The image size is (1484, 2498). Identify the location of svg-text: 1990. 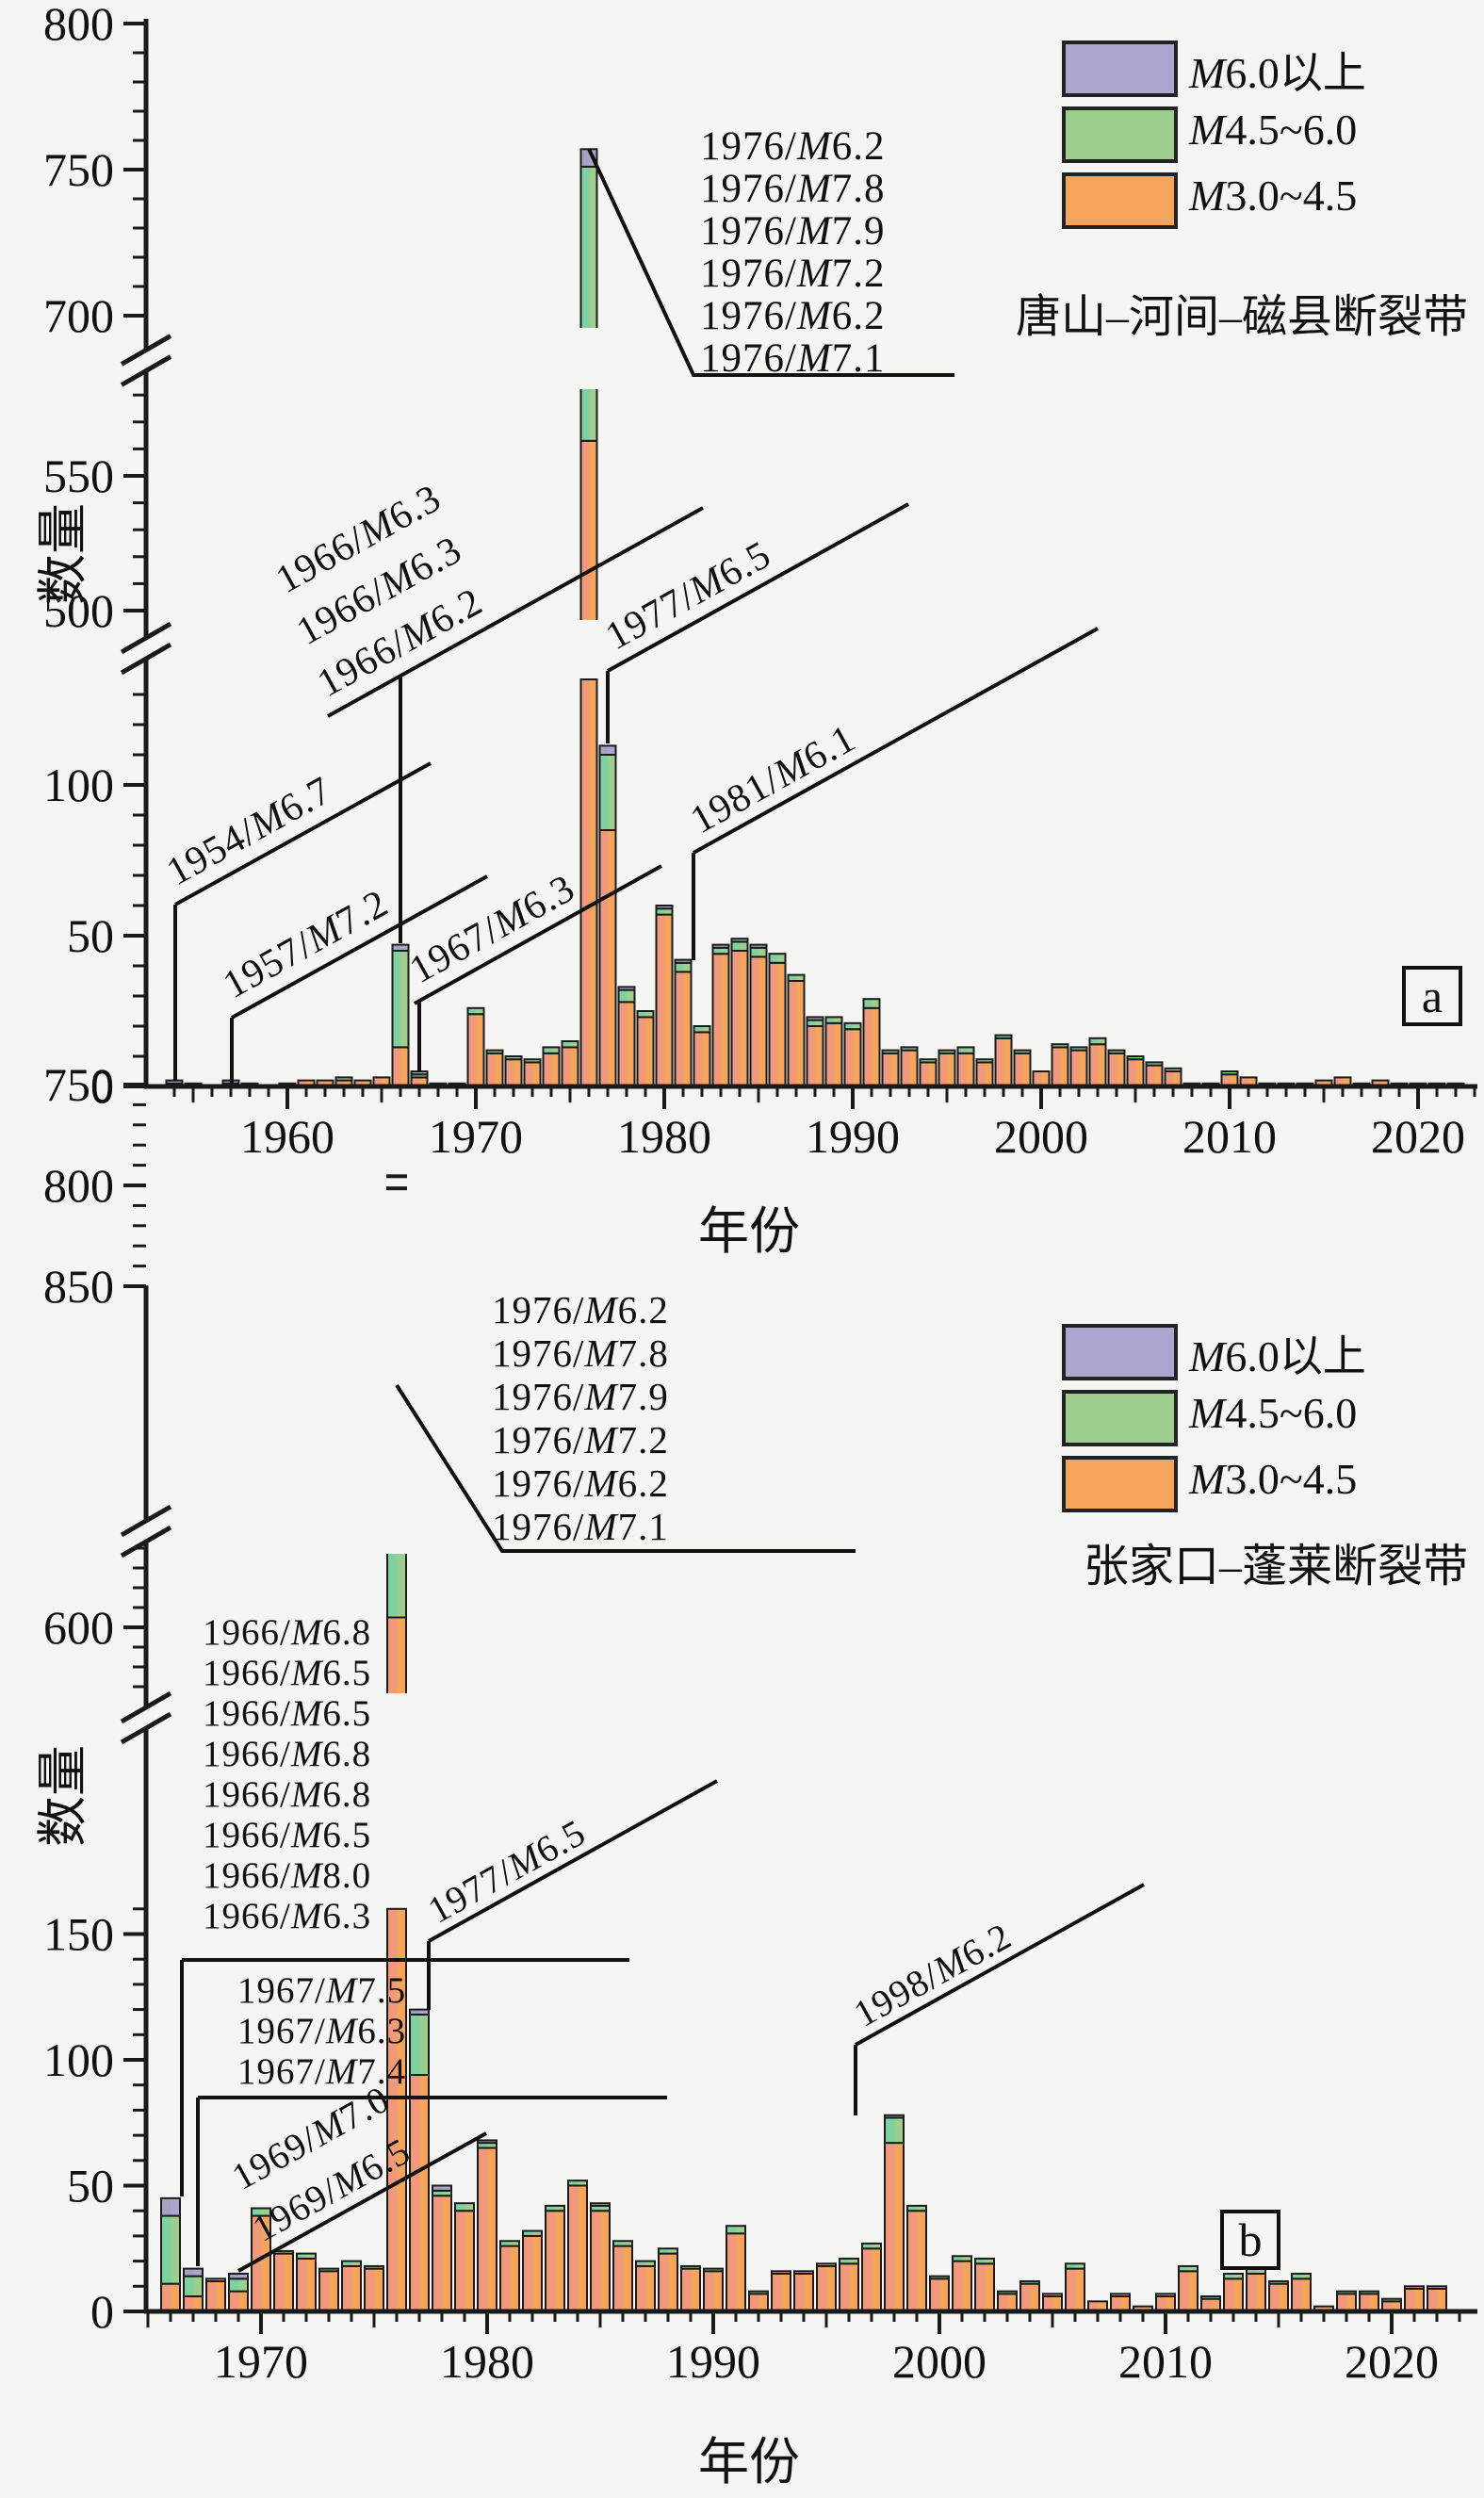
(713, 2361).